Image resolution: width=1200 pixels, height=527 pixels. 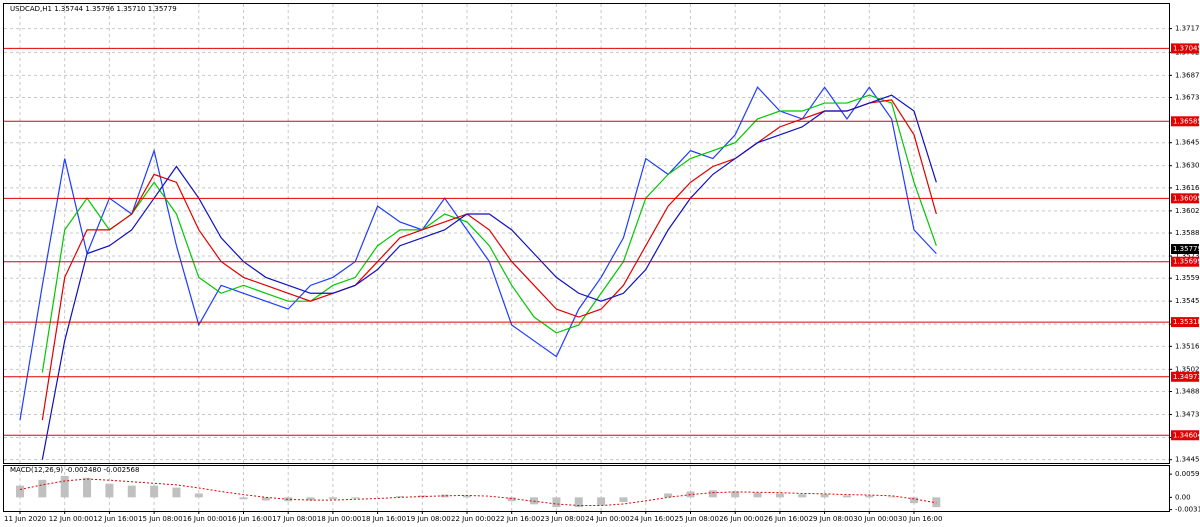 I want to click on y-tick-label: 1.36165, so click(x=1187, y=188).